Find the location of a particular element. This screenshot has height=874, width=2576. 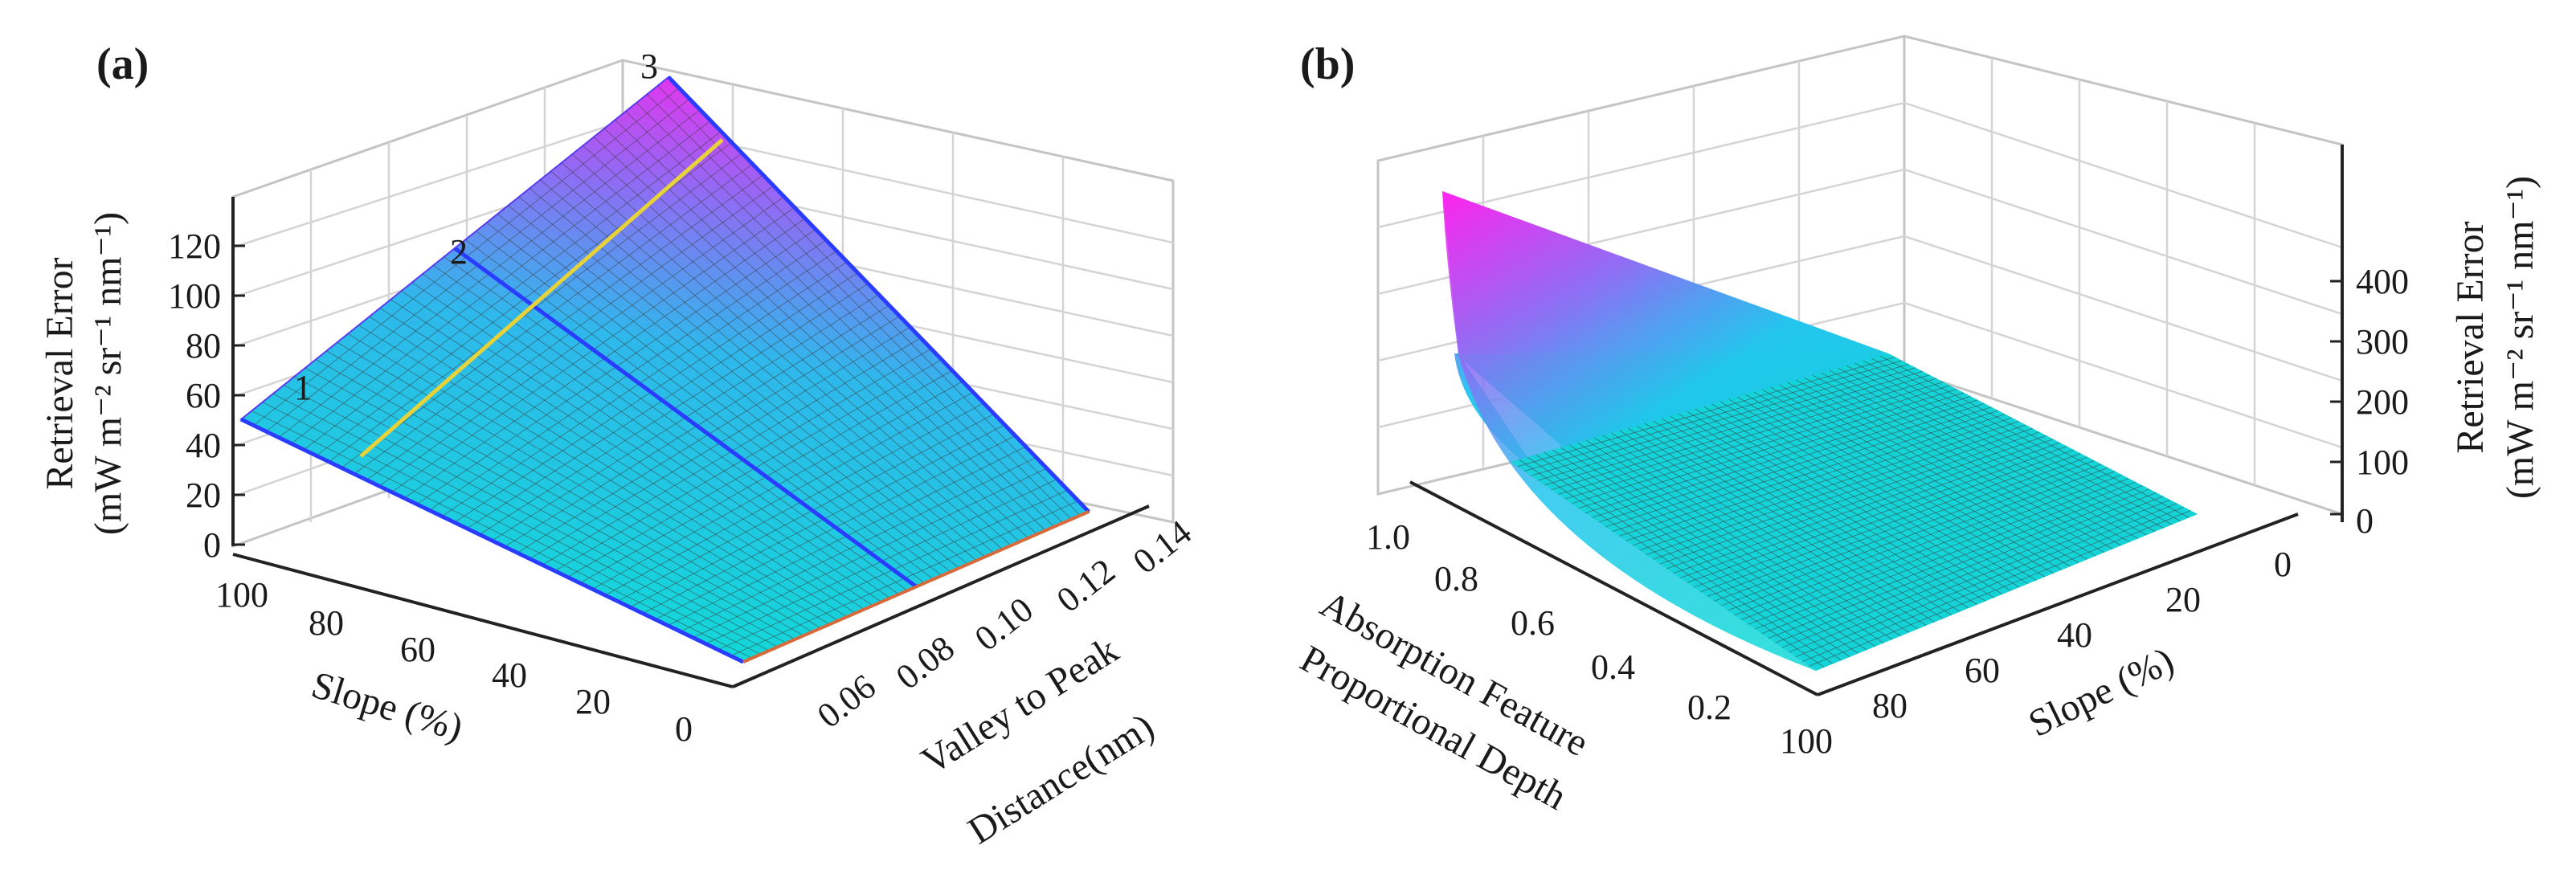

panel-a-z-tick-label: 80 is located at coordinates (204, 346).